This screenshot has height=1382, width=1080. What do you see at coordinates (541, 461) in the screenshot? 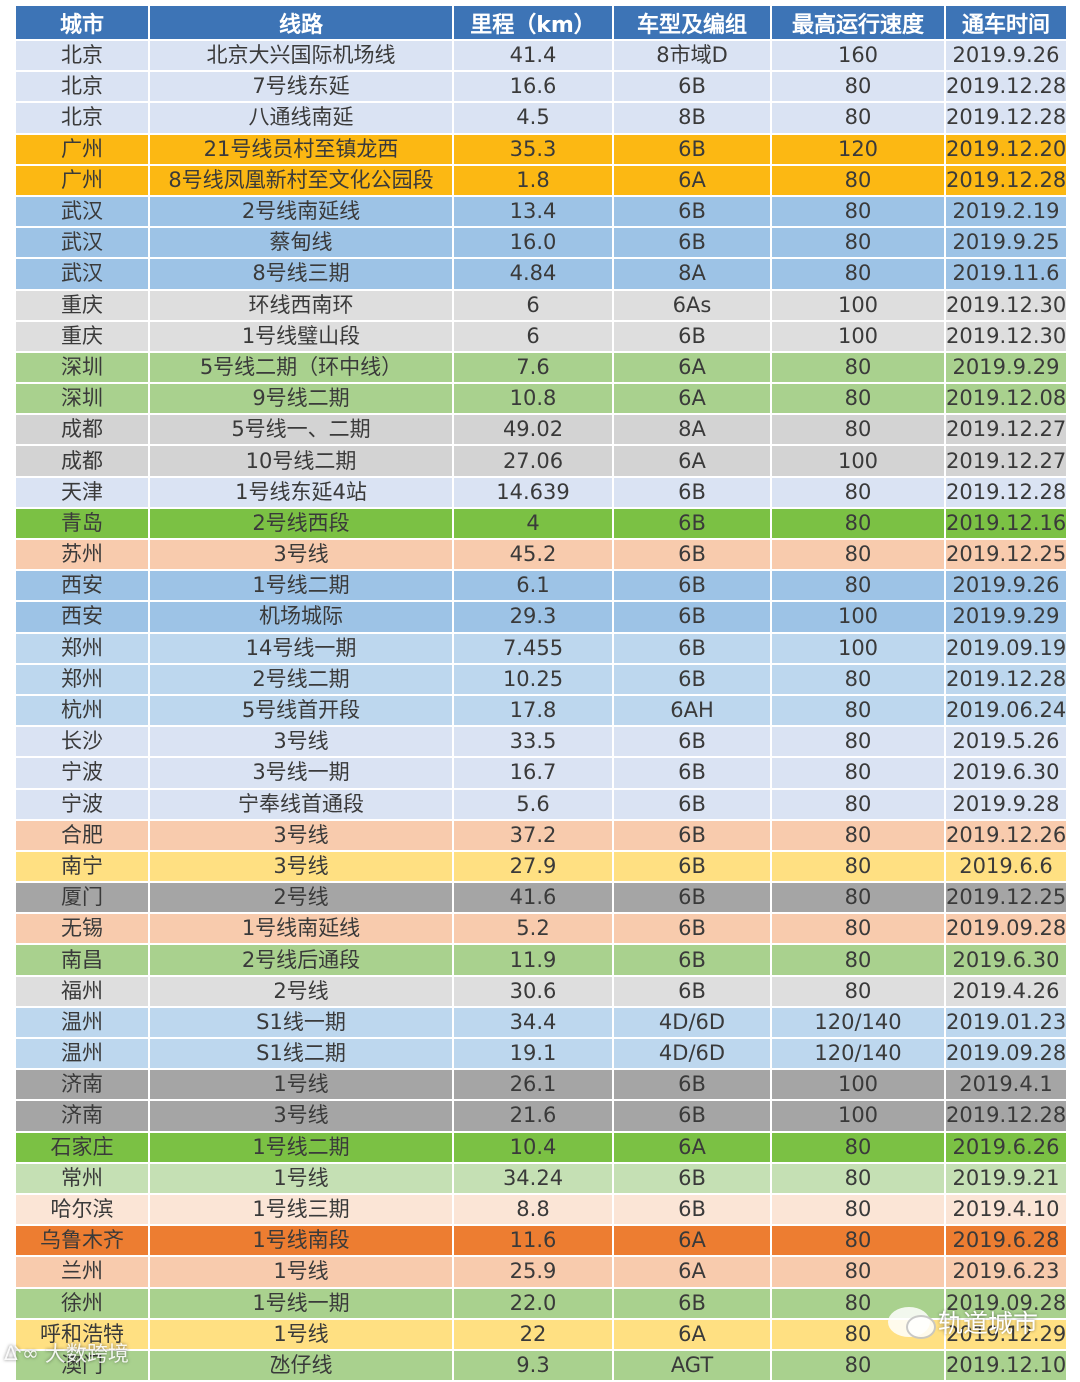
I see `table-row: 成都 10号线二期 27.06 6A 100 2019.12.27` at bounding box center [541, 461].